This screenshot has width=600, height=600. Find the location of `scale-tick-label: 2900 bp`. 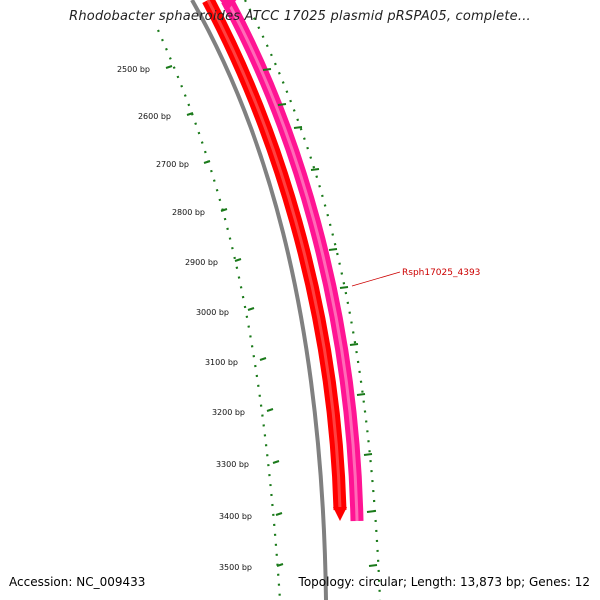

scale-tick-label: 2900 bp is located at coordinates (201, 262).